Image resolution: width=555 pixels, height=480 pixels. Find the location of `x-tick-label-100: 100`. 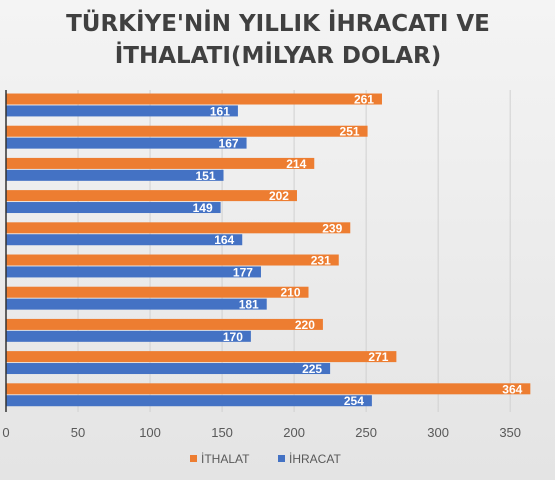

x-tick-label-100: 100 is located at coordinates (150, 432).